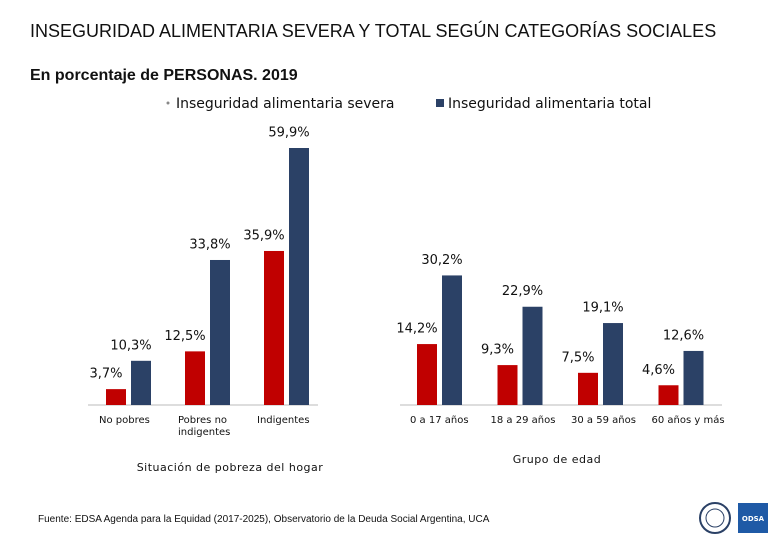  I want to click on x-tick-label: Pobres no indigentes, so click(204, 426).